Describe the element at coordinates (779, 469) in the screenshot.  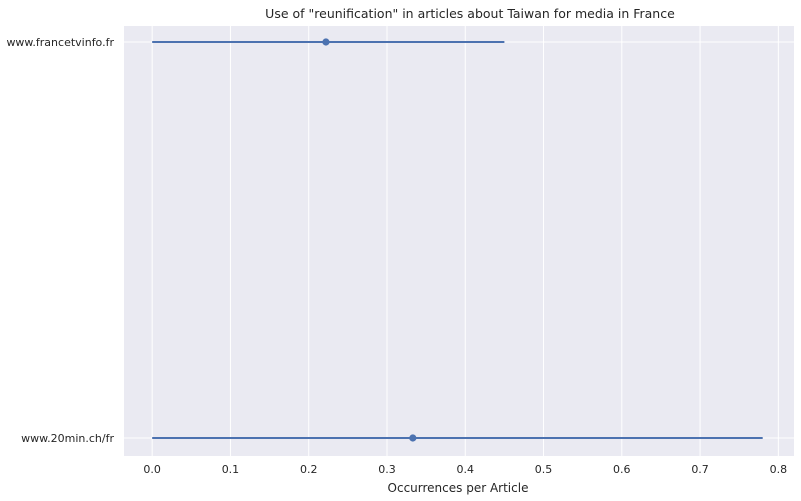
I see `x-tick-label: 0.8` at that location.